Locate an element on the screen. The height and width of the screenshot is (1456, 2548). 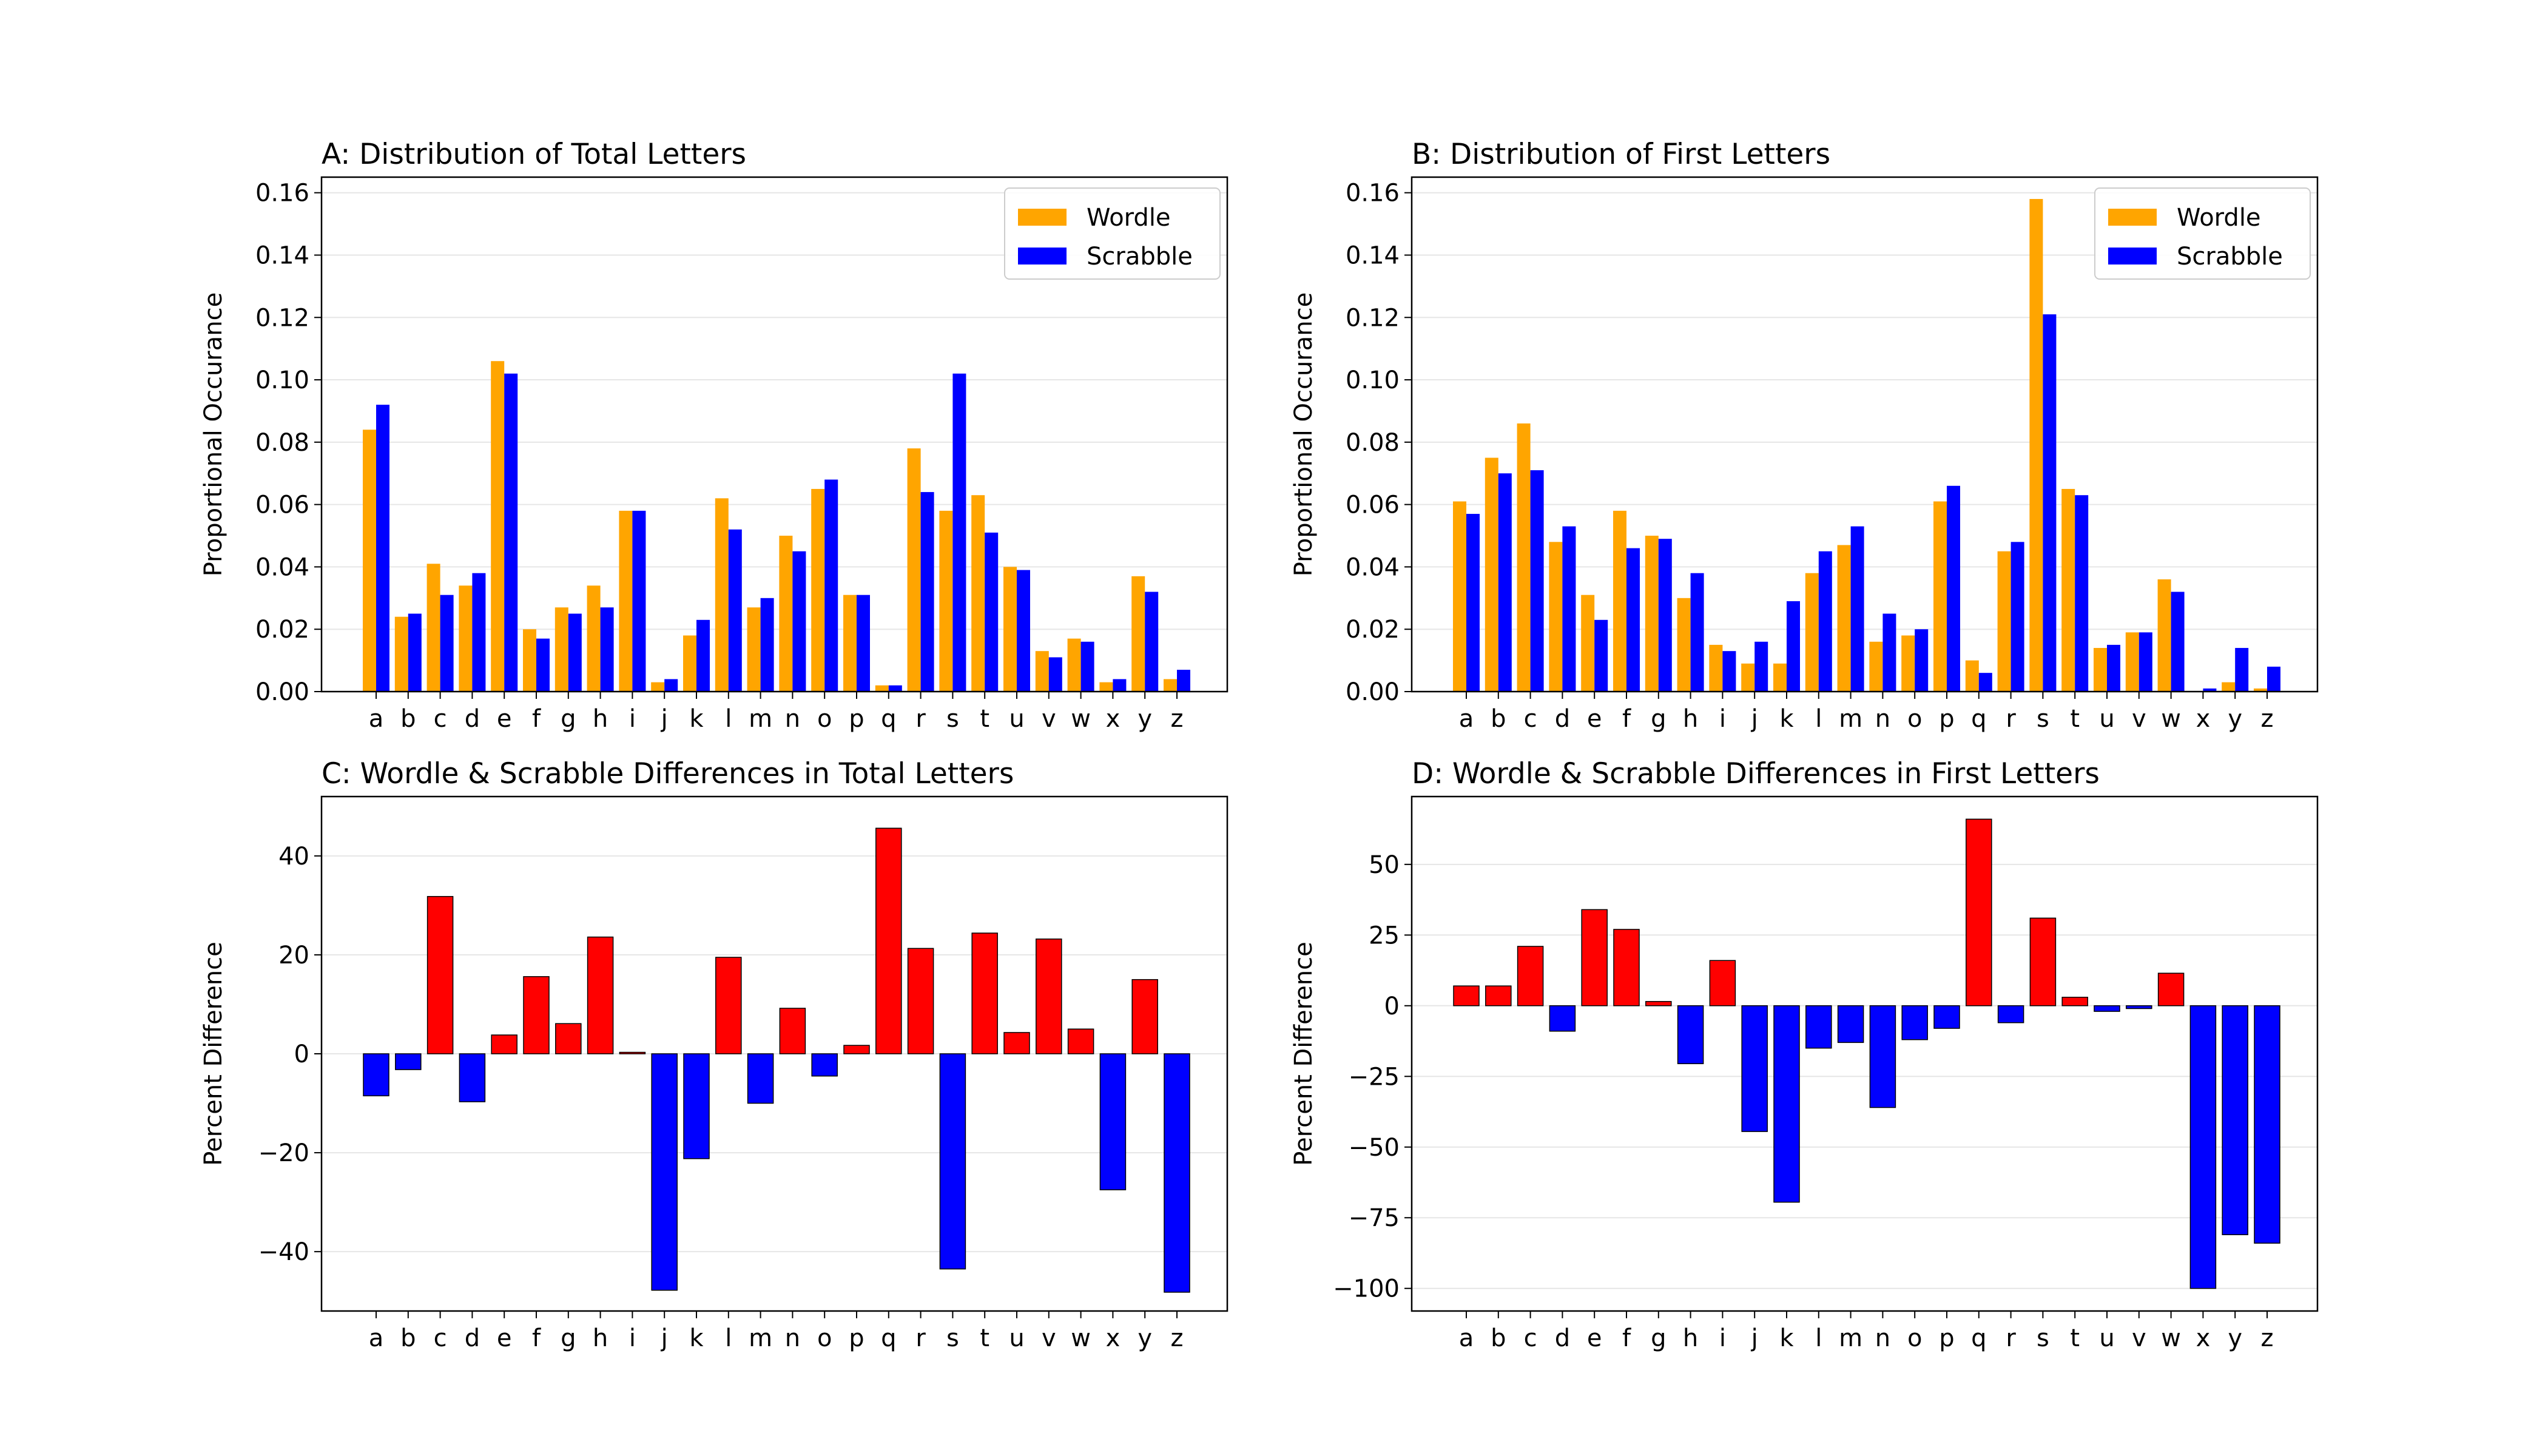
legend: Wordle Scrabble is located at coordinates (2202, 233).